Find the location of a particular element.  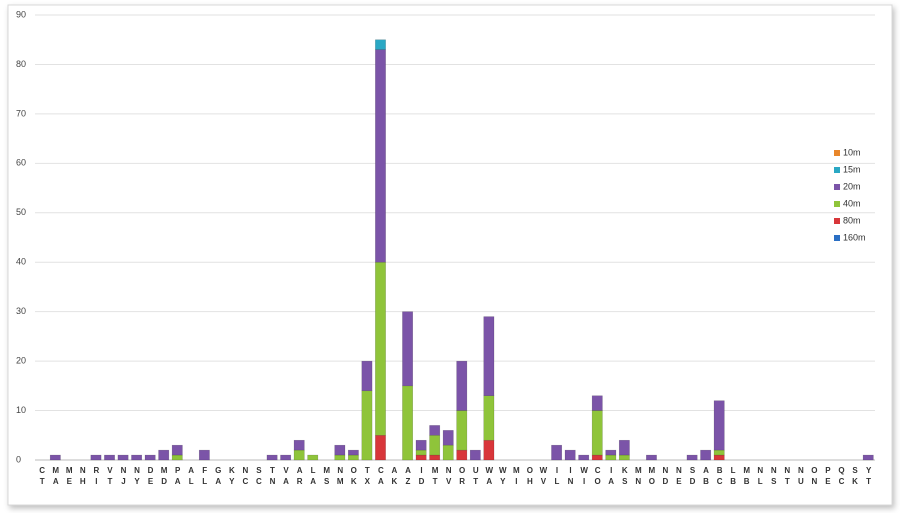

x-tick-label: WA is located at coordinates (489, 477).